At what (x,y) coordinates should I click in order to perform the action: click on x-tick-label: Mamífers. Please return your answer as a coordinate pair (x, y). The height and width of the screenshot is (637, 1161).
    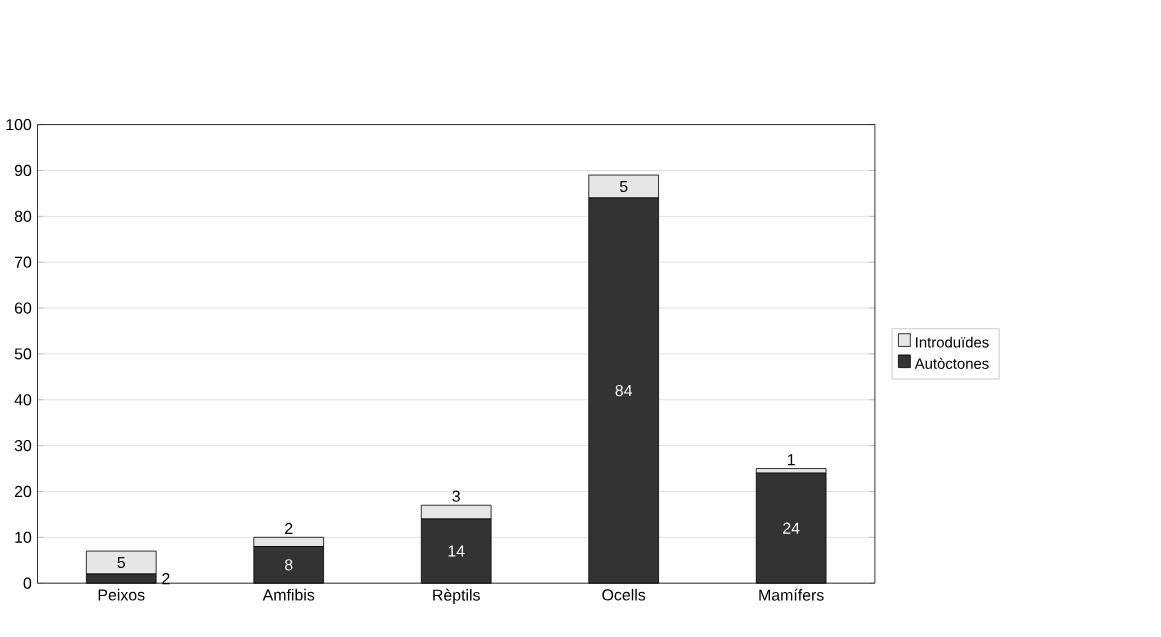
    Looking at the image, I should click on (791, 594).